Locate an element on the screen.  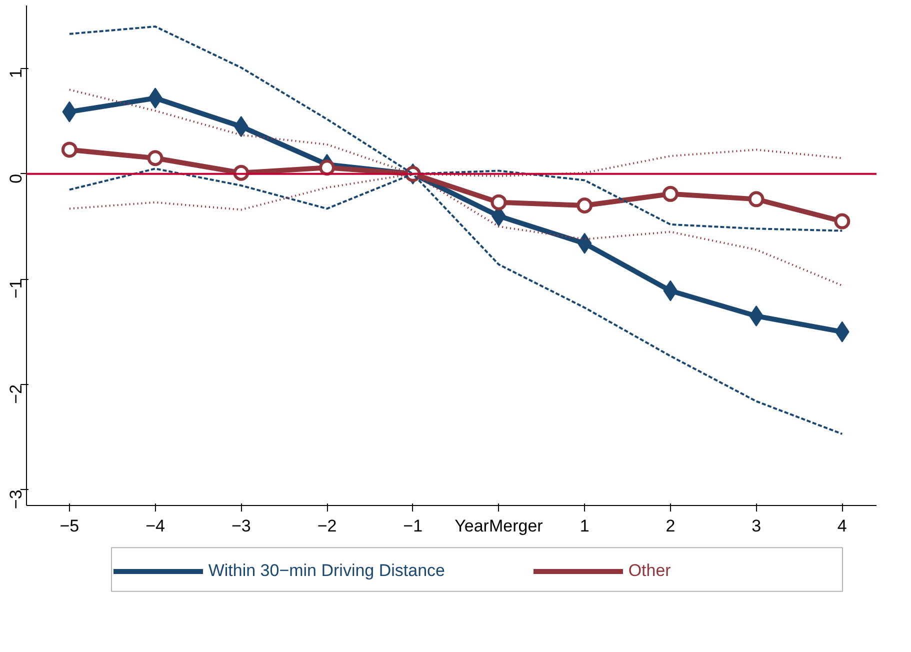
x-tick-label: −3 is located at coordinates (241, 526).